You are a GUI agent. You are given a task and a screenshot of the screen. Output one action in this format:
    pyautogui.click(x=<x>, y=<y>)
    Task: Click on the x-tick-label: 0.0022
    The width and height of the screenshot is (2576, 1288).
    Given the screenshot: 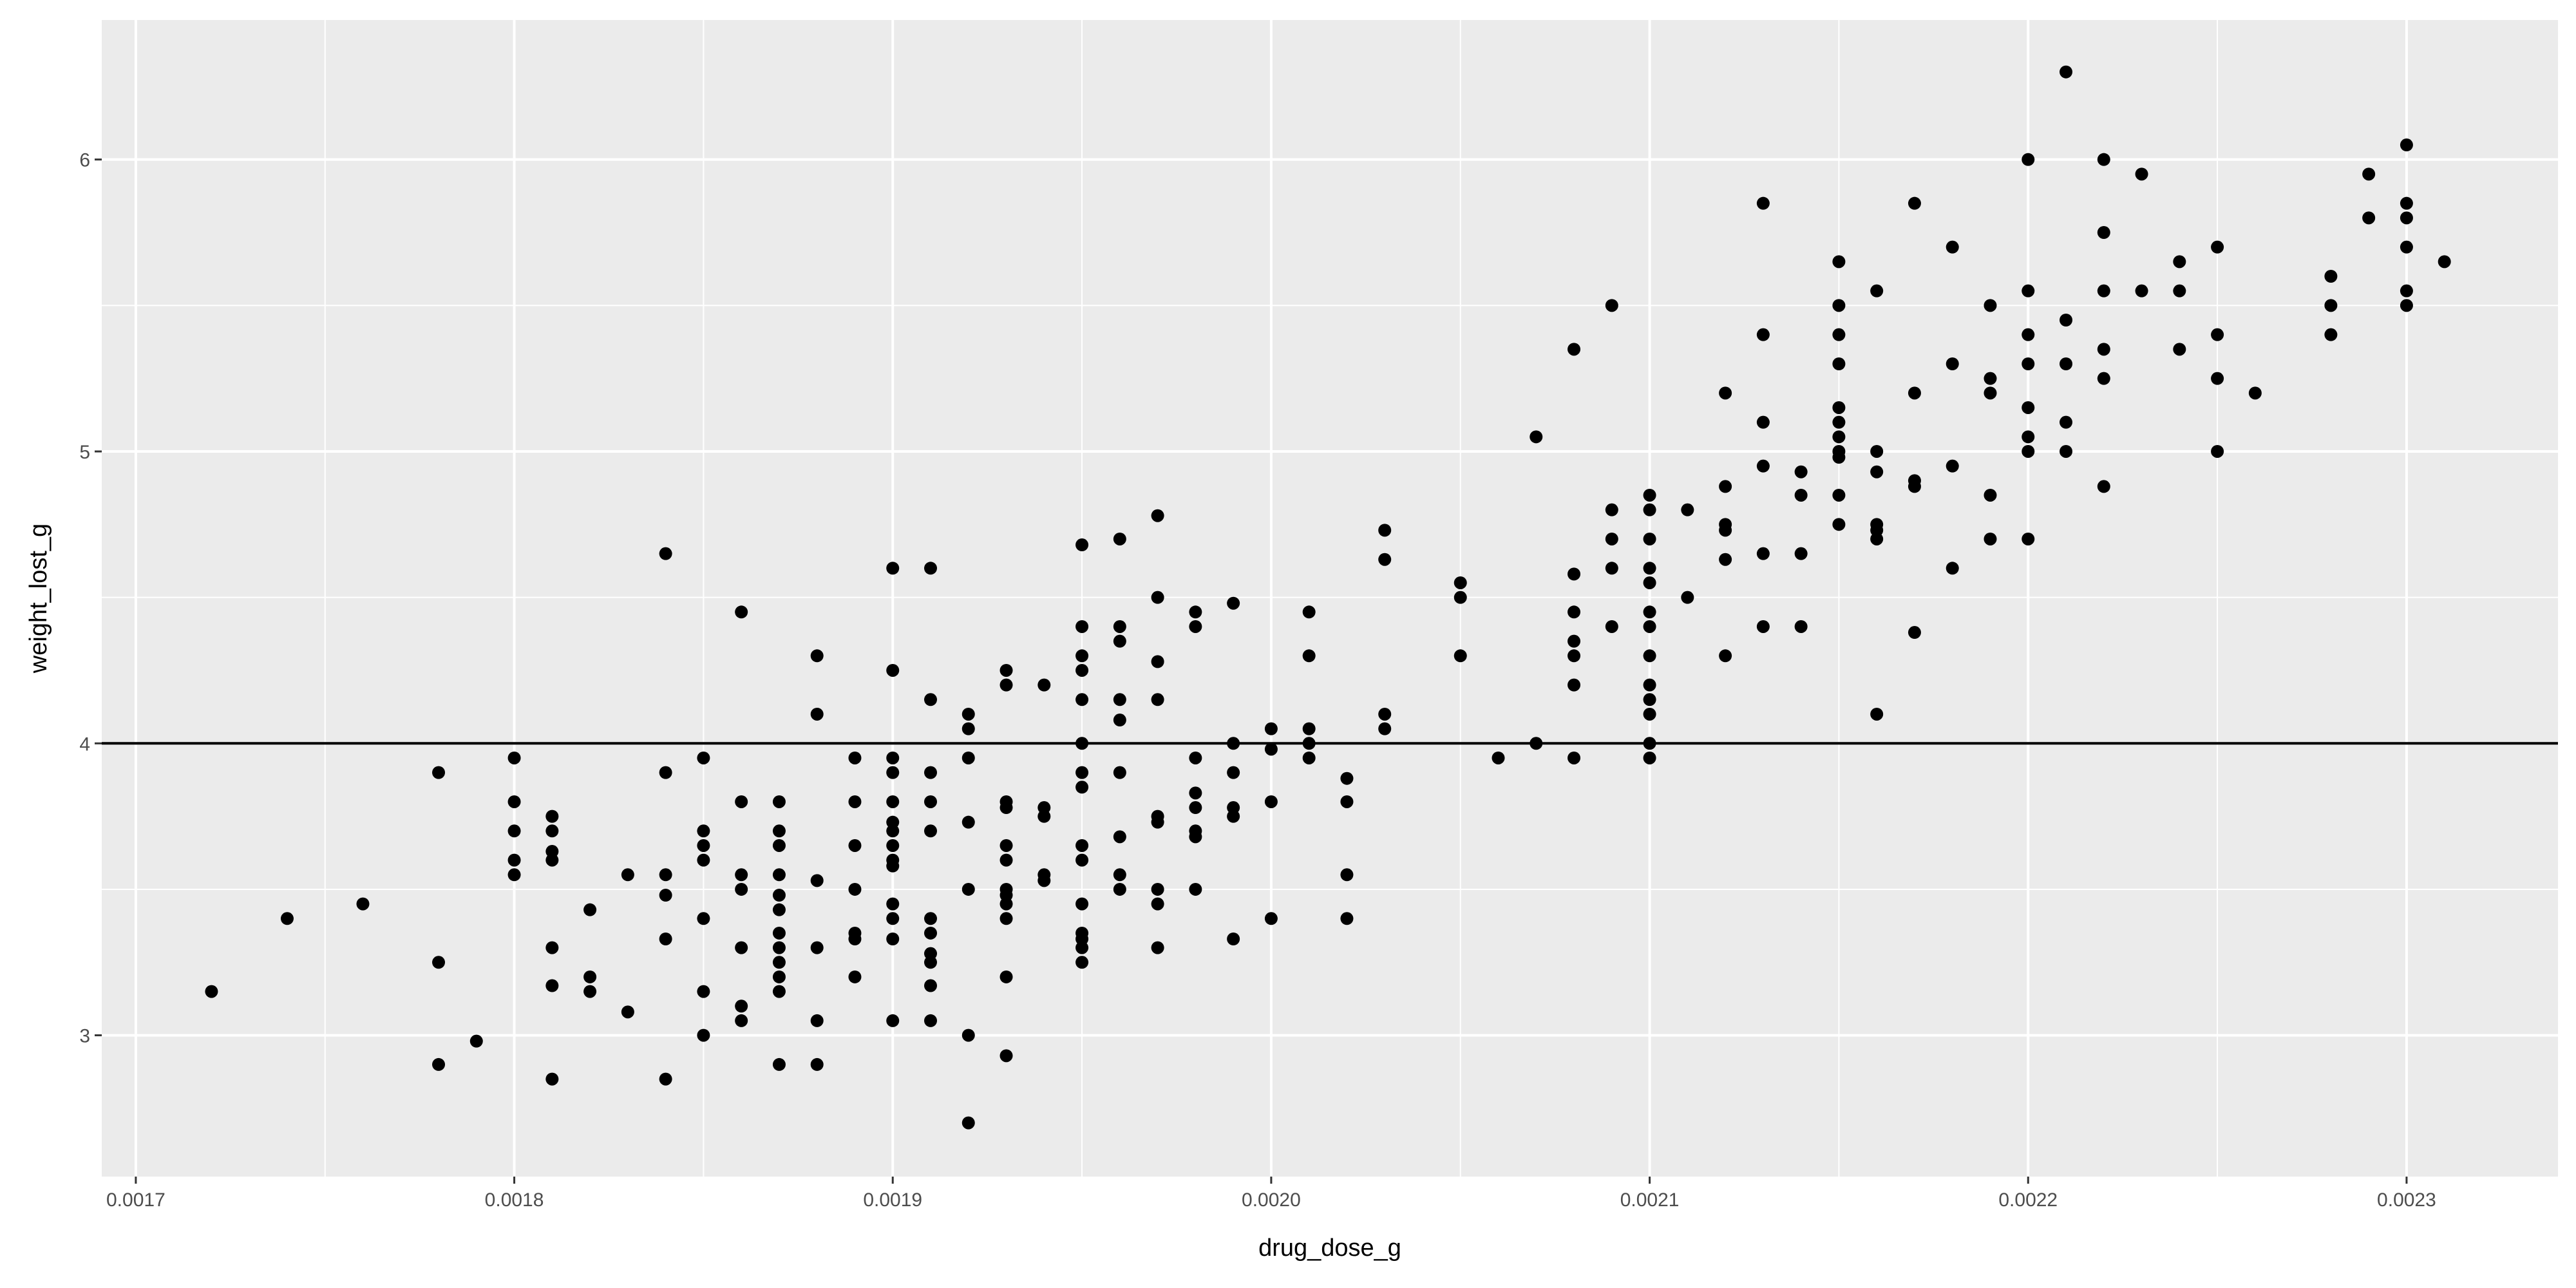 What is the action you would take?
    pyautogui.click(x=2028, y=1200)
    